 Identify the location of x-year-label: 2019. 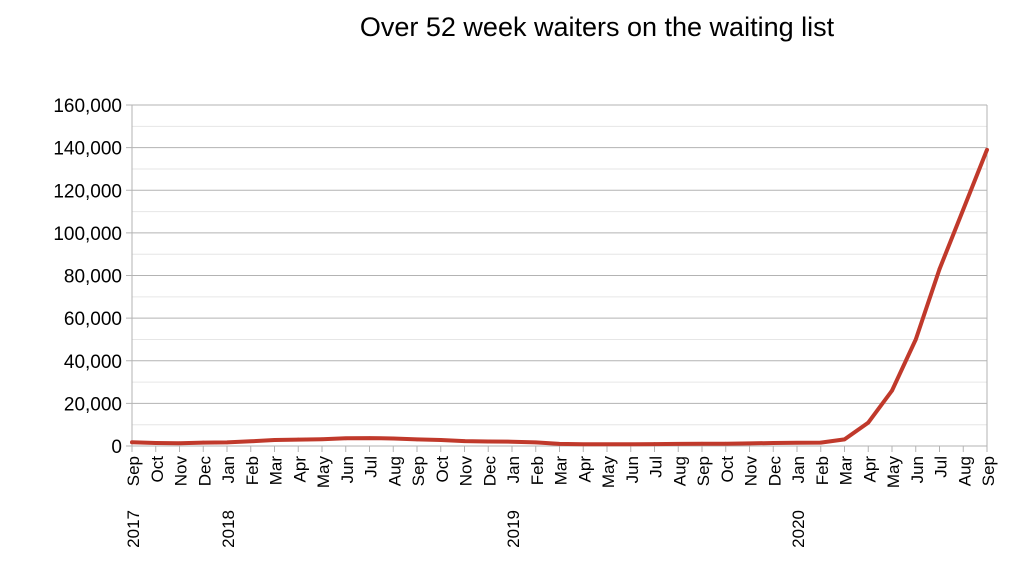
(513, 529).